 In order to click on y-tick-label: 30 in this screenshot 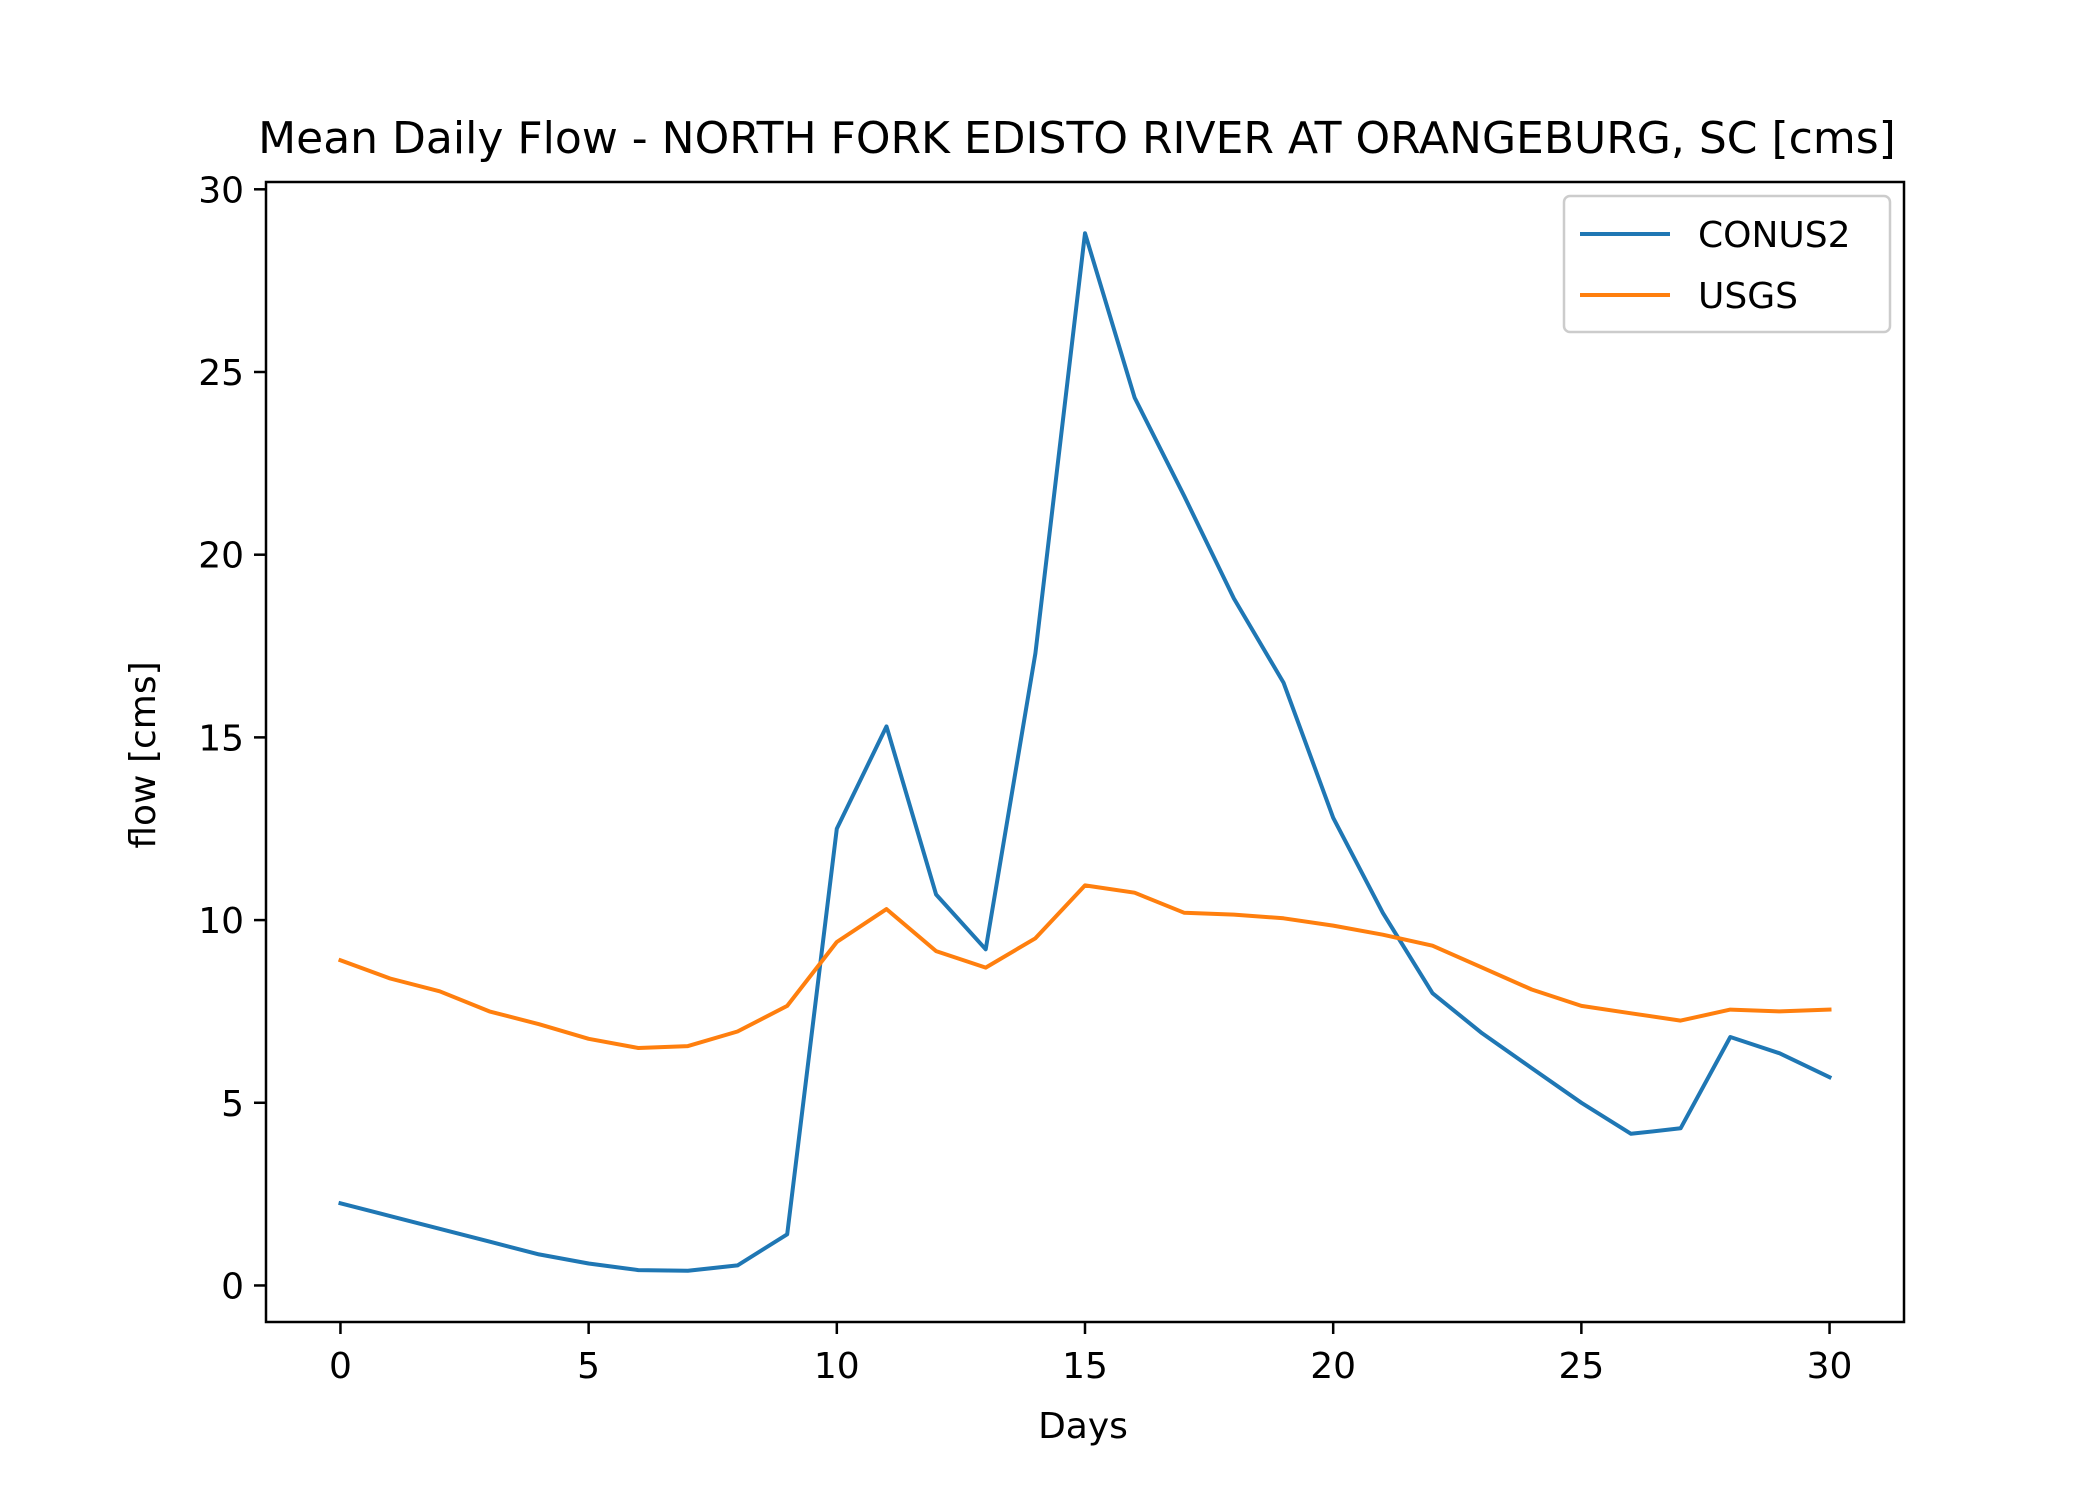, I will do `click(221, 190)`.